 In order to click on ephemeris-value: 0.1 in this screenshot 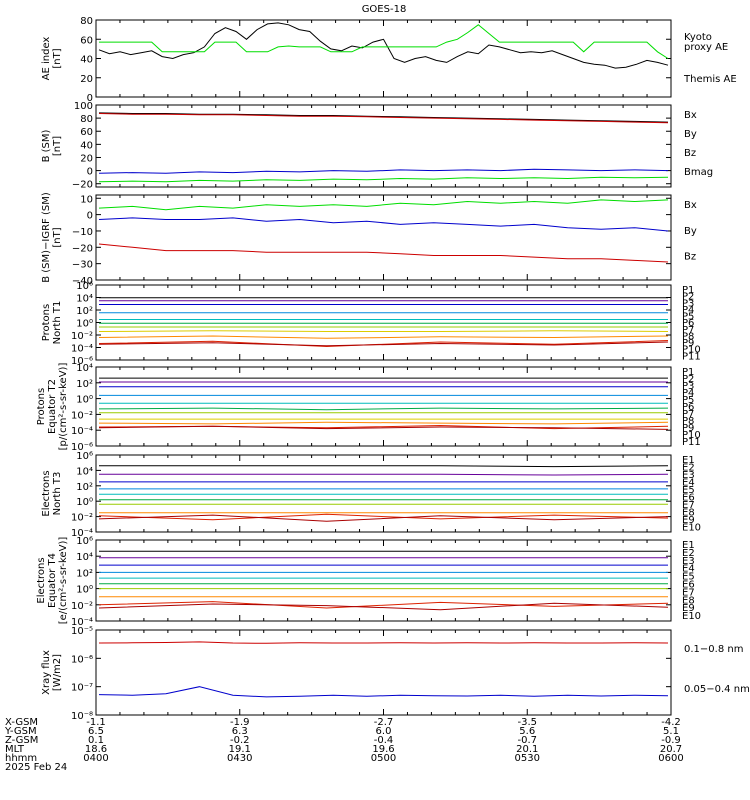, I will do `click(96, 740)`.